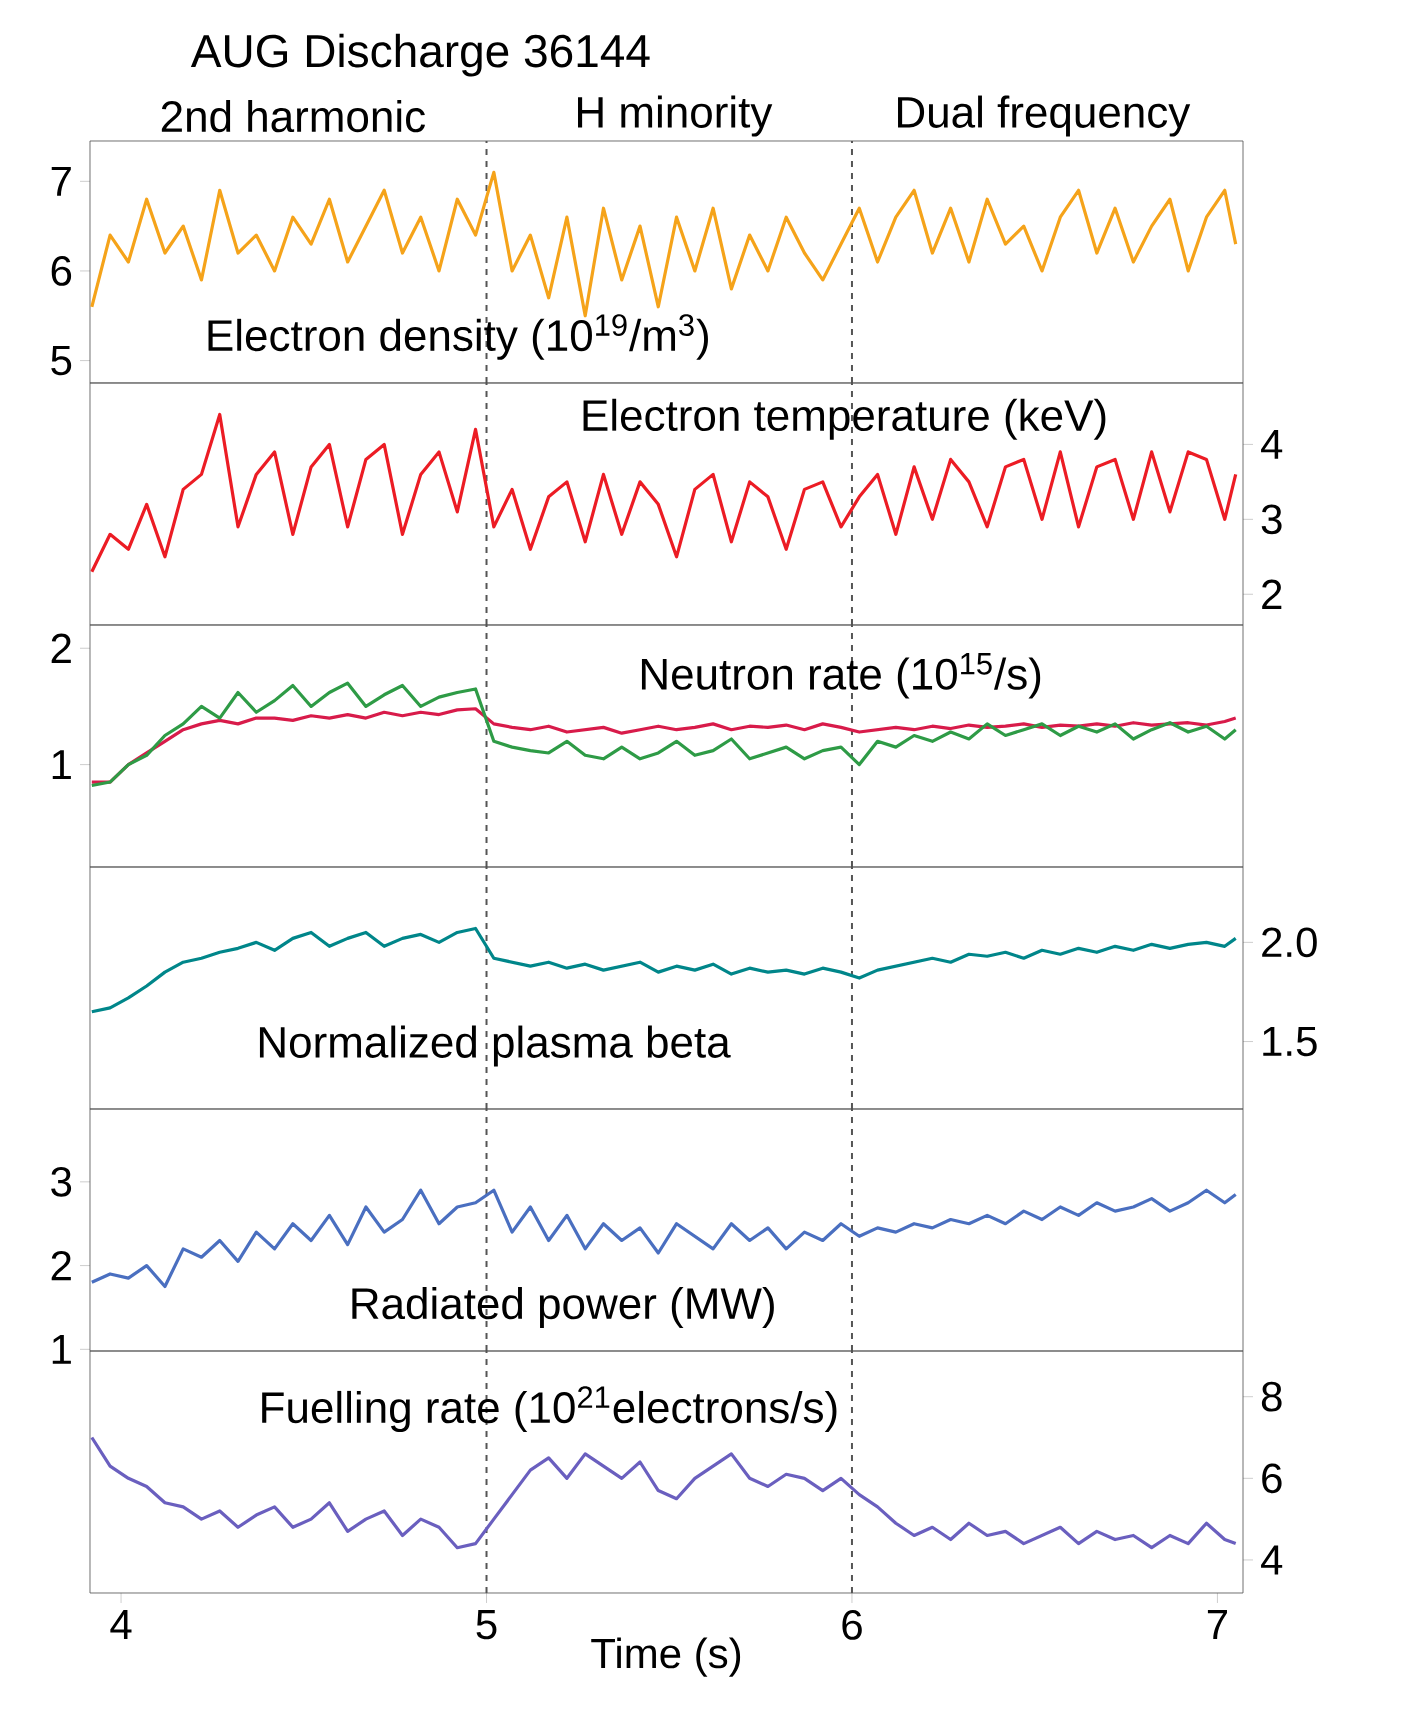 The width and height of the screenshot is (1416, 1722). What do you see at coordinates (1271, 519) in the screenshot?
I see `y2-tick-label: 3` at bounding box center [1271, 519].